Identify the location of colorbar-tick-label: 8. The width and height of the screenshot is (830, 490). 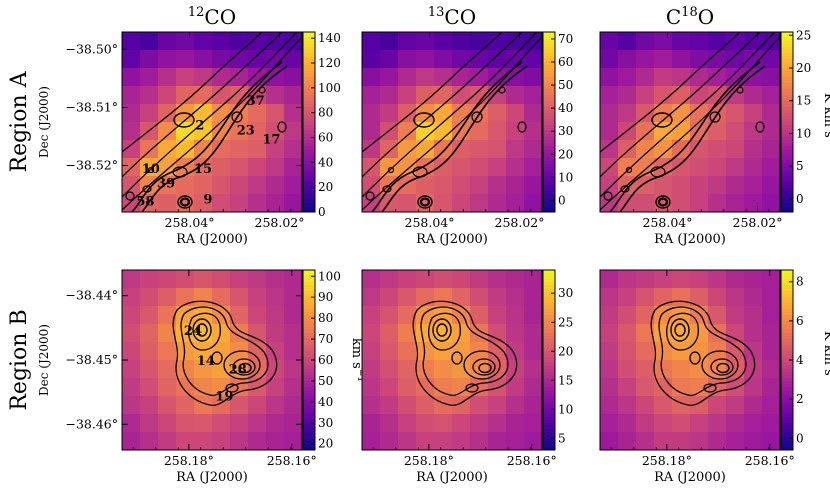
(800, 282).